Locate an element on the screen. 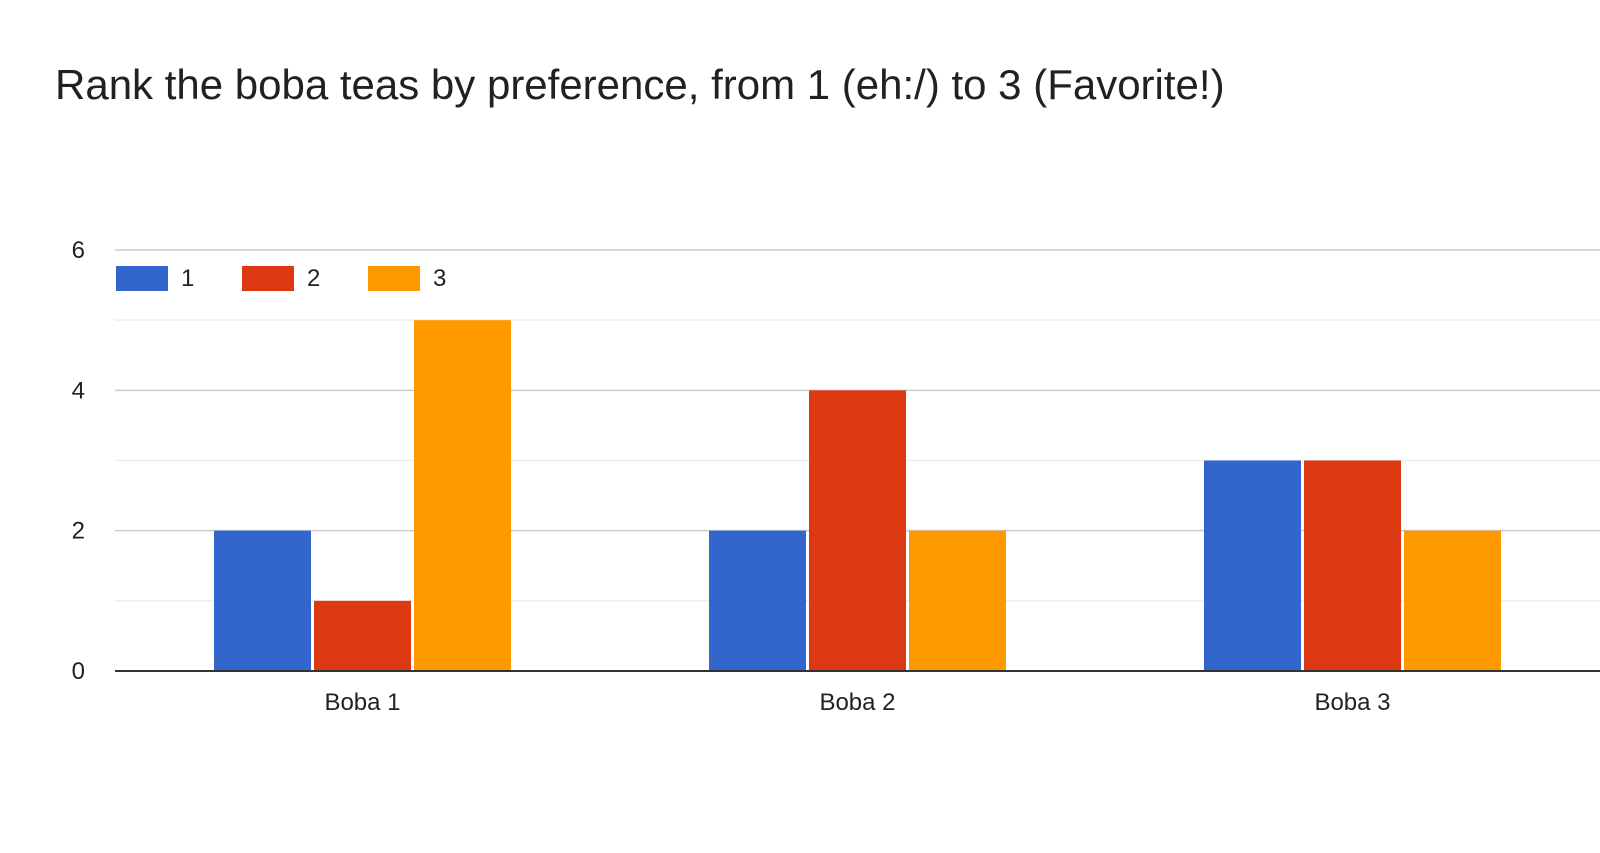 The image size is (1600, 853). legend-label: 2 is located at coordinates (313, 278).